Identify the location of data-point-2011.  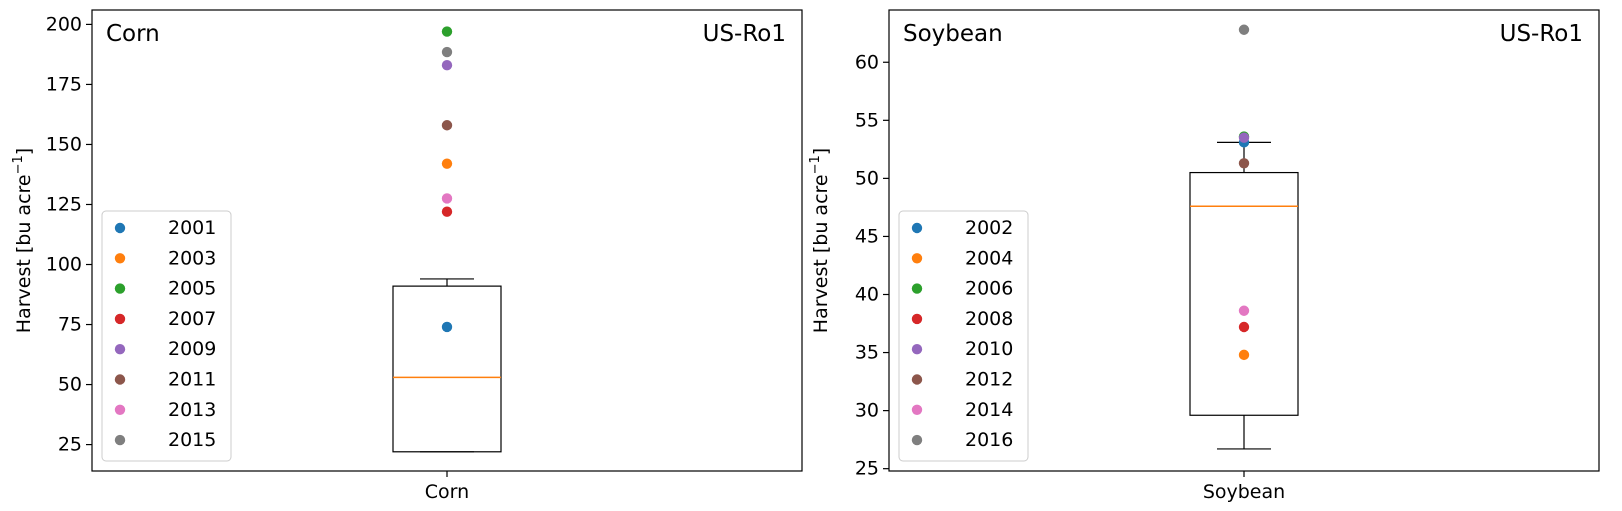
(447, 125).